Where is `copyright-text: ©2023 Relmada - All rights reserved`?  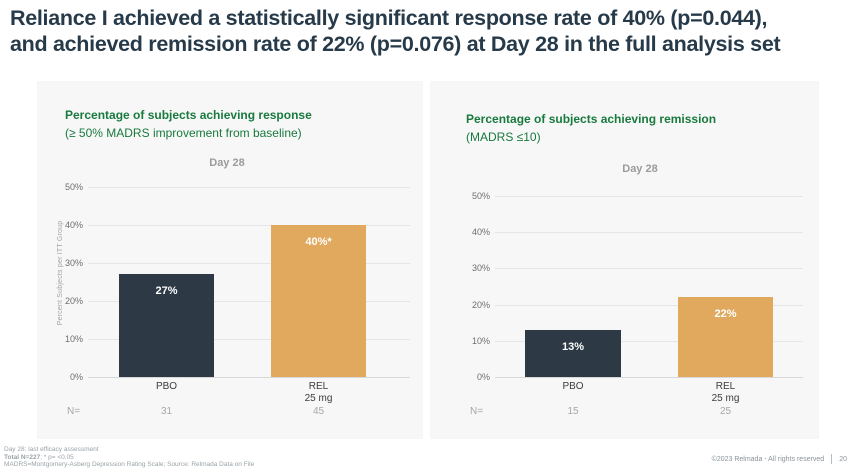
copyright-text: ©2023 Relmada - All rights reserved is located at coordinates (768, 459).